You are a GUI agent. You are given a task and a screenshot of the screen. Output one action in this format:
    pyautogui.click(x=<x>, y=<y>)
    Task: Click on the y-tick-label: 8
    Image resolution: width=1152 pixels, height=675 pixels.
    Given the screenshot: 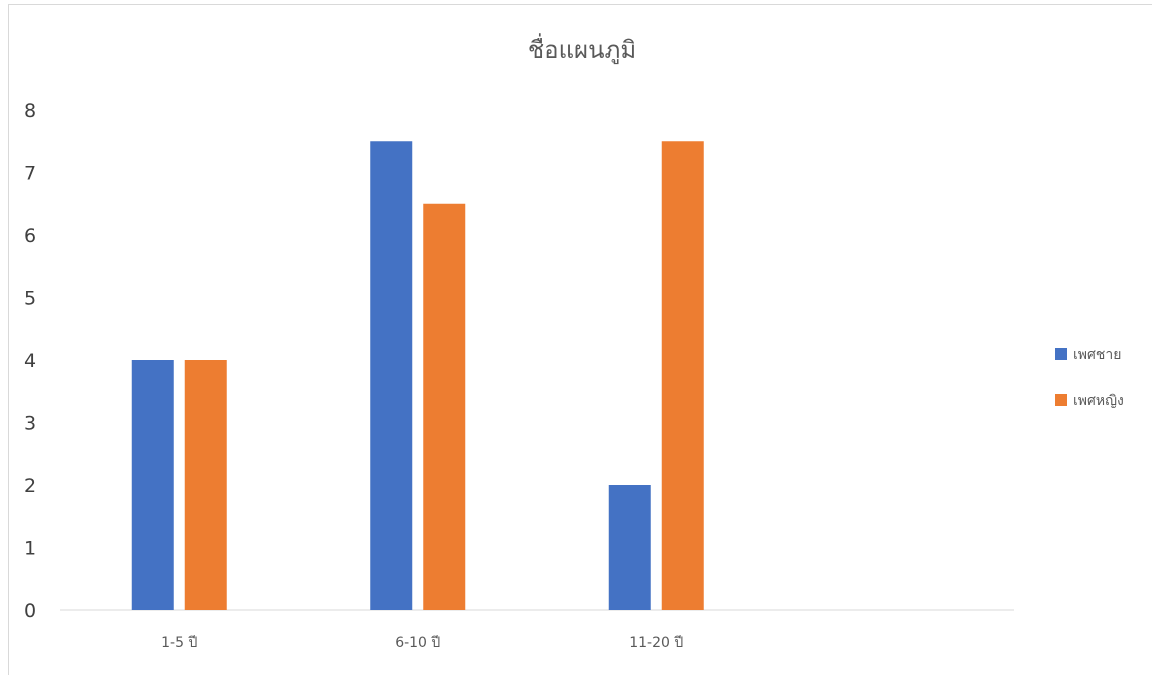 What is the action you would take?
    pyautogui.click(x=30, y=111)
    